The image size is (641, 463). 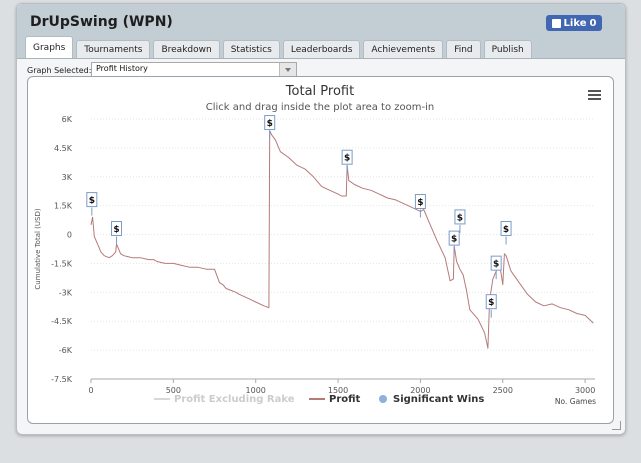 What do you see at coordinates (38, 248) in the screenshot?
I see `y-axis-label: Cumulative Total (USD)` at bounding box center [38, 248].